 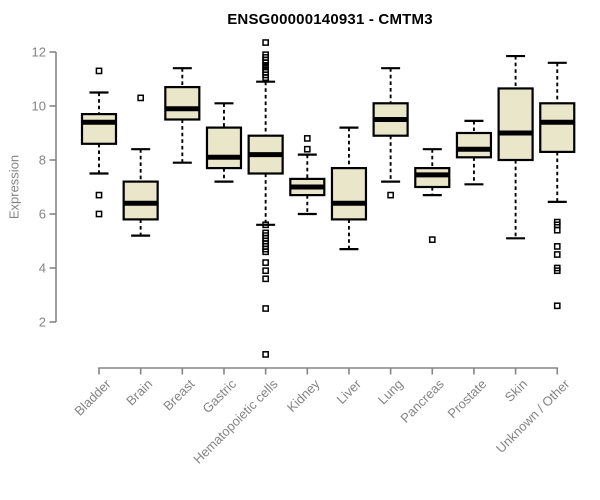 What do you see at coordinates (39, 106) in the screenshot?
I see `y-tick-label: 10` at bounding box center [39, 106].